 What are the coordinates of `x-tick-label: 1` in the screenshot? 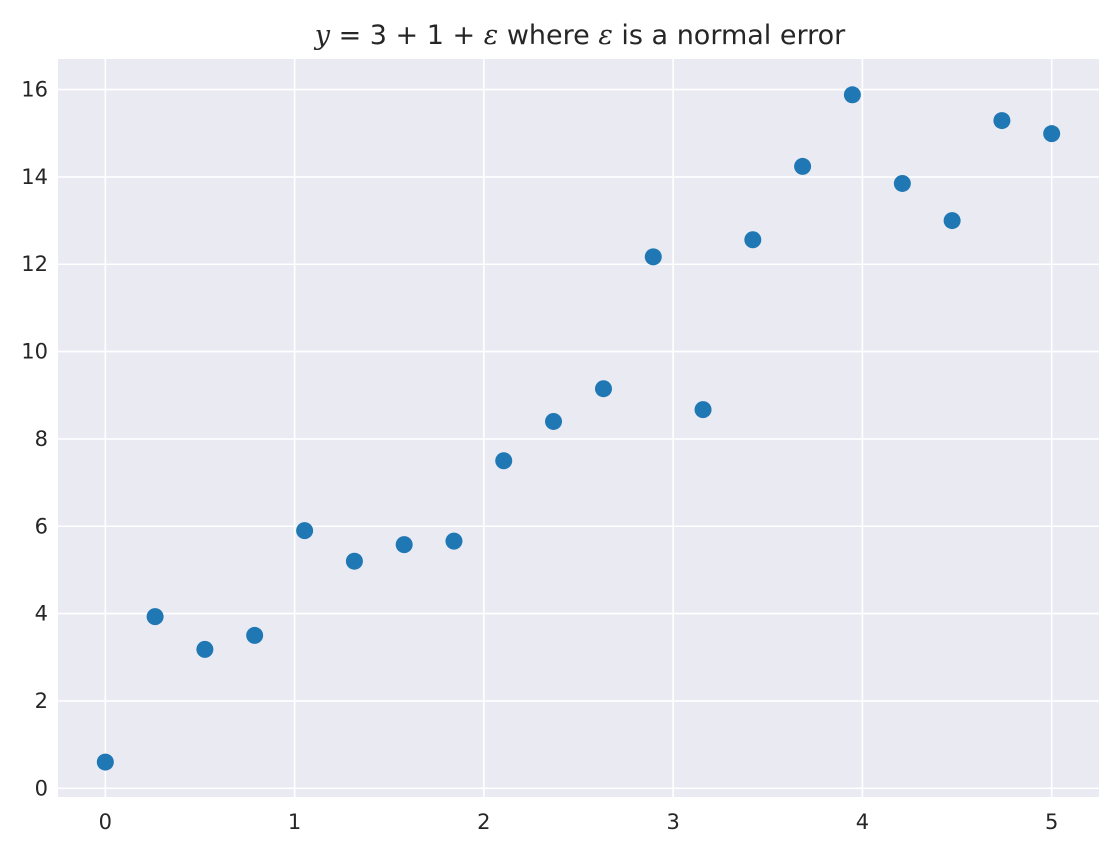 It's located at (294, 822).